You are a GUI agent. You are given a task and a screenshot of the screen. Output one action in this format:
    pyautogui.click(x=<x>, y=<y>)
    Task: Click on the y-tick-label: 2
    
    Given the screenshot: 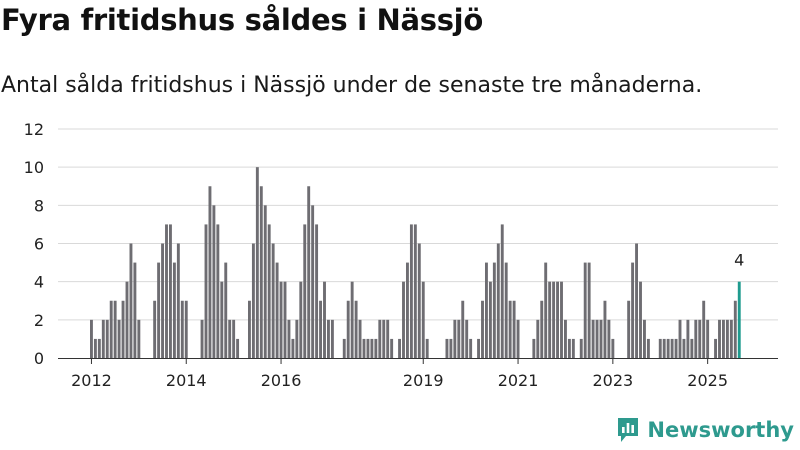 What is the action you would take?
    pyautogui.click(x=39, y=320)
    